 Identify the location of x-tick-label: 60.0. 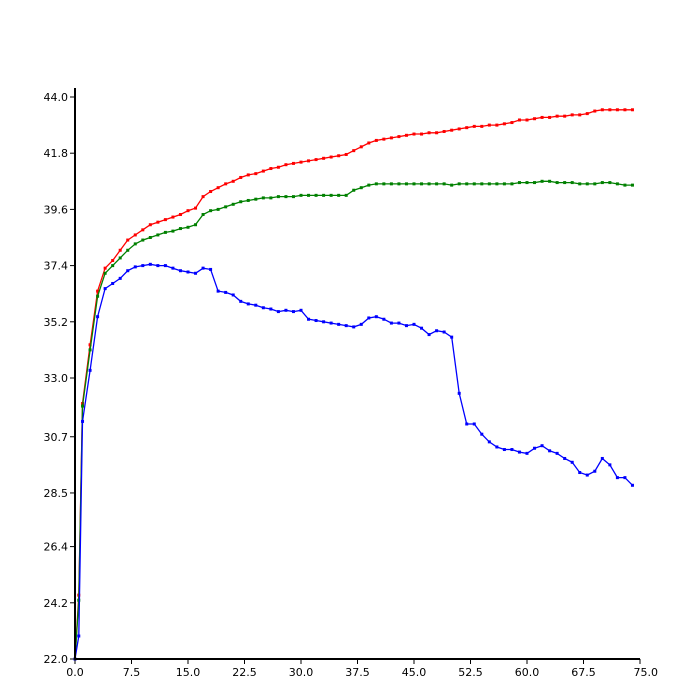
(527, 672).